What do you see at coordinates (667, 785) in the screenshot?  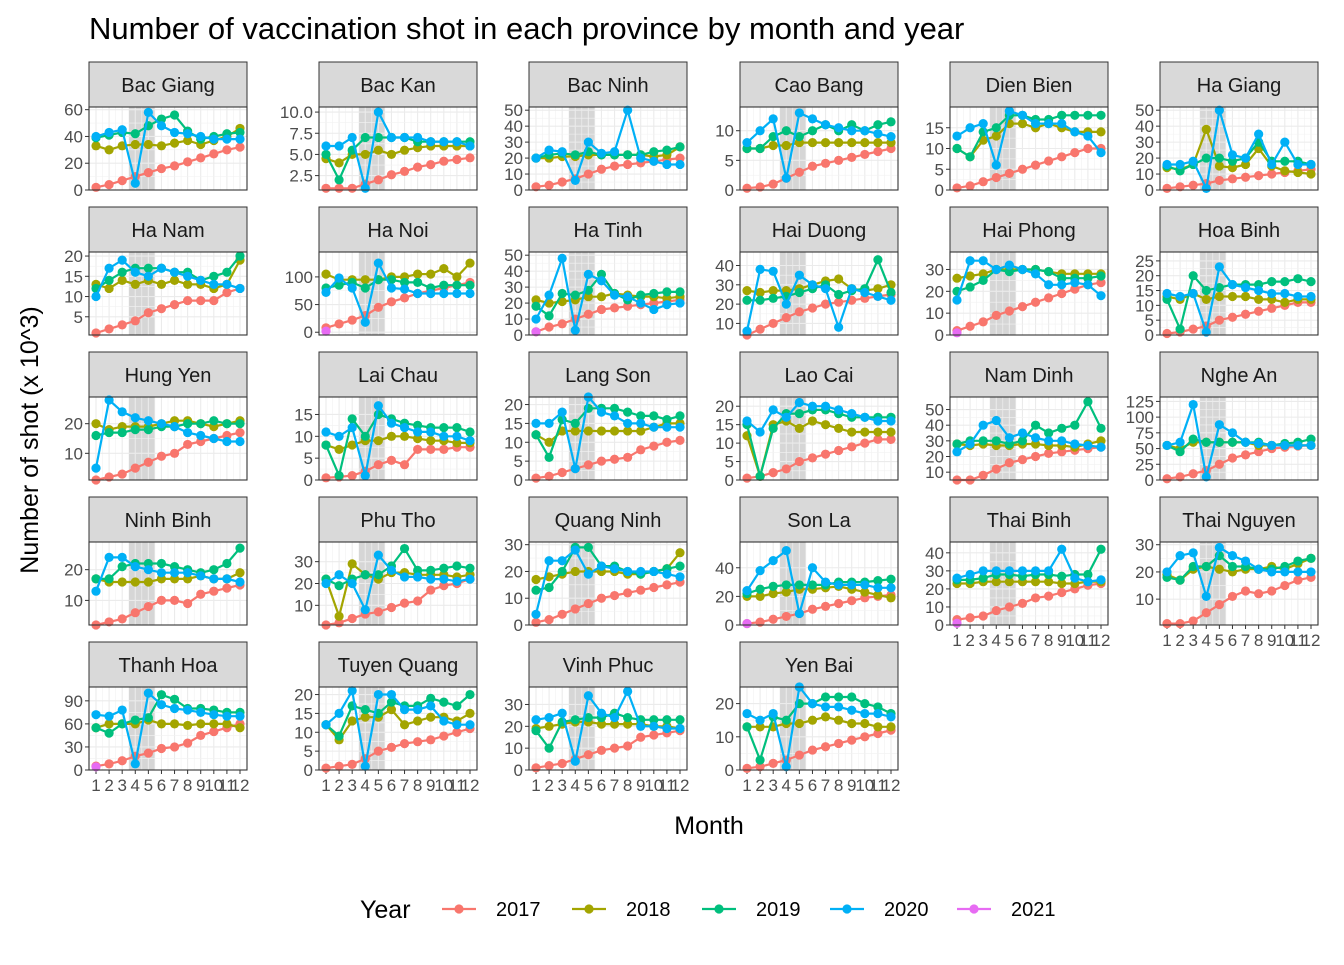 I see `x-tick-label: 11` at bounding box center [667, 785].